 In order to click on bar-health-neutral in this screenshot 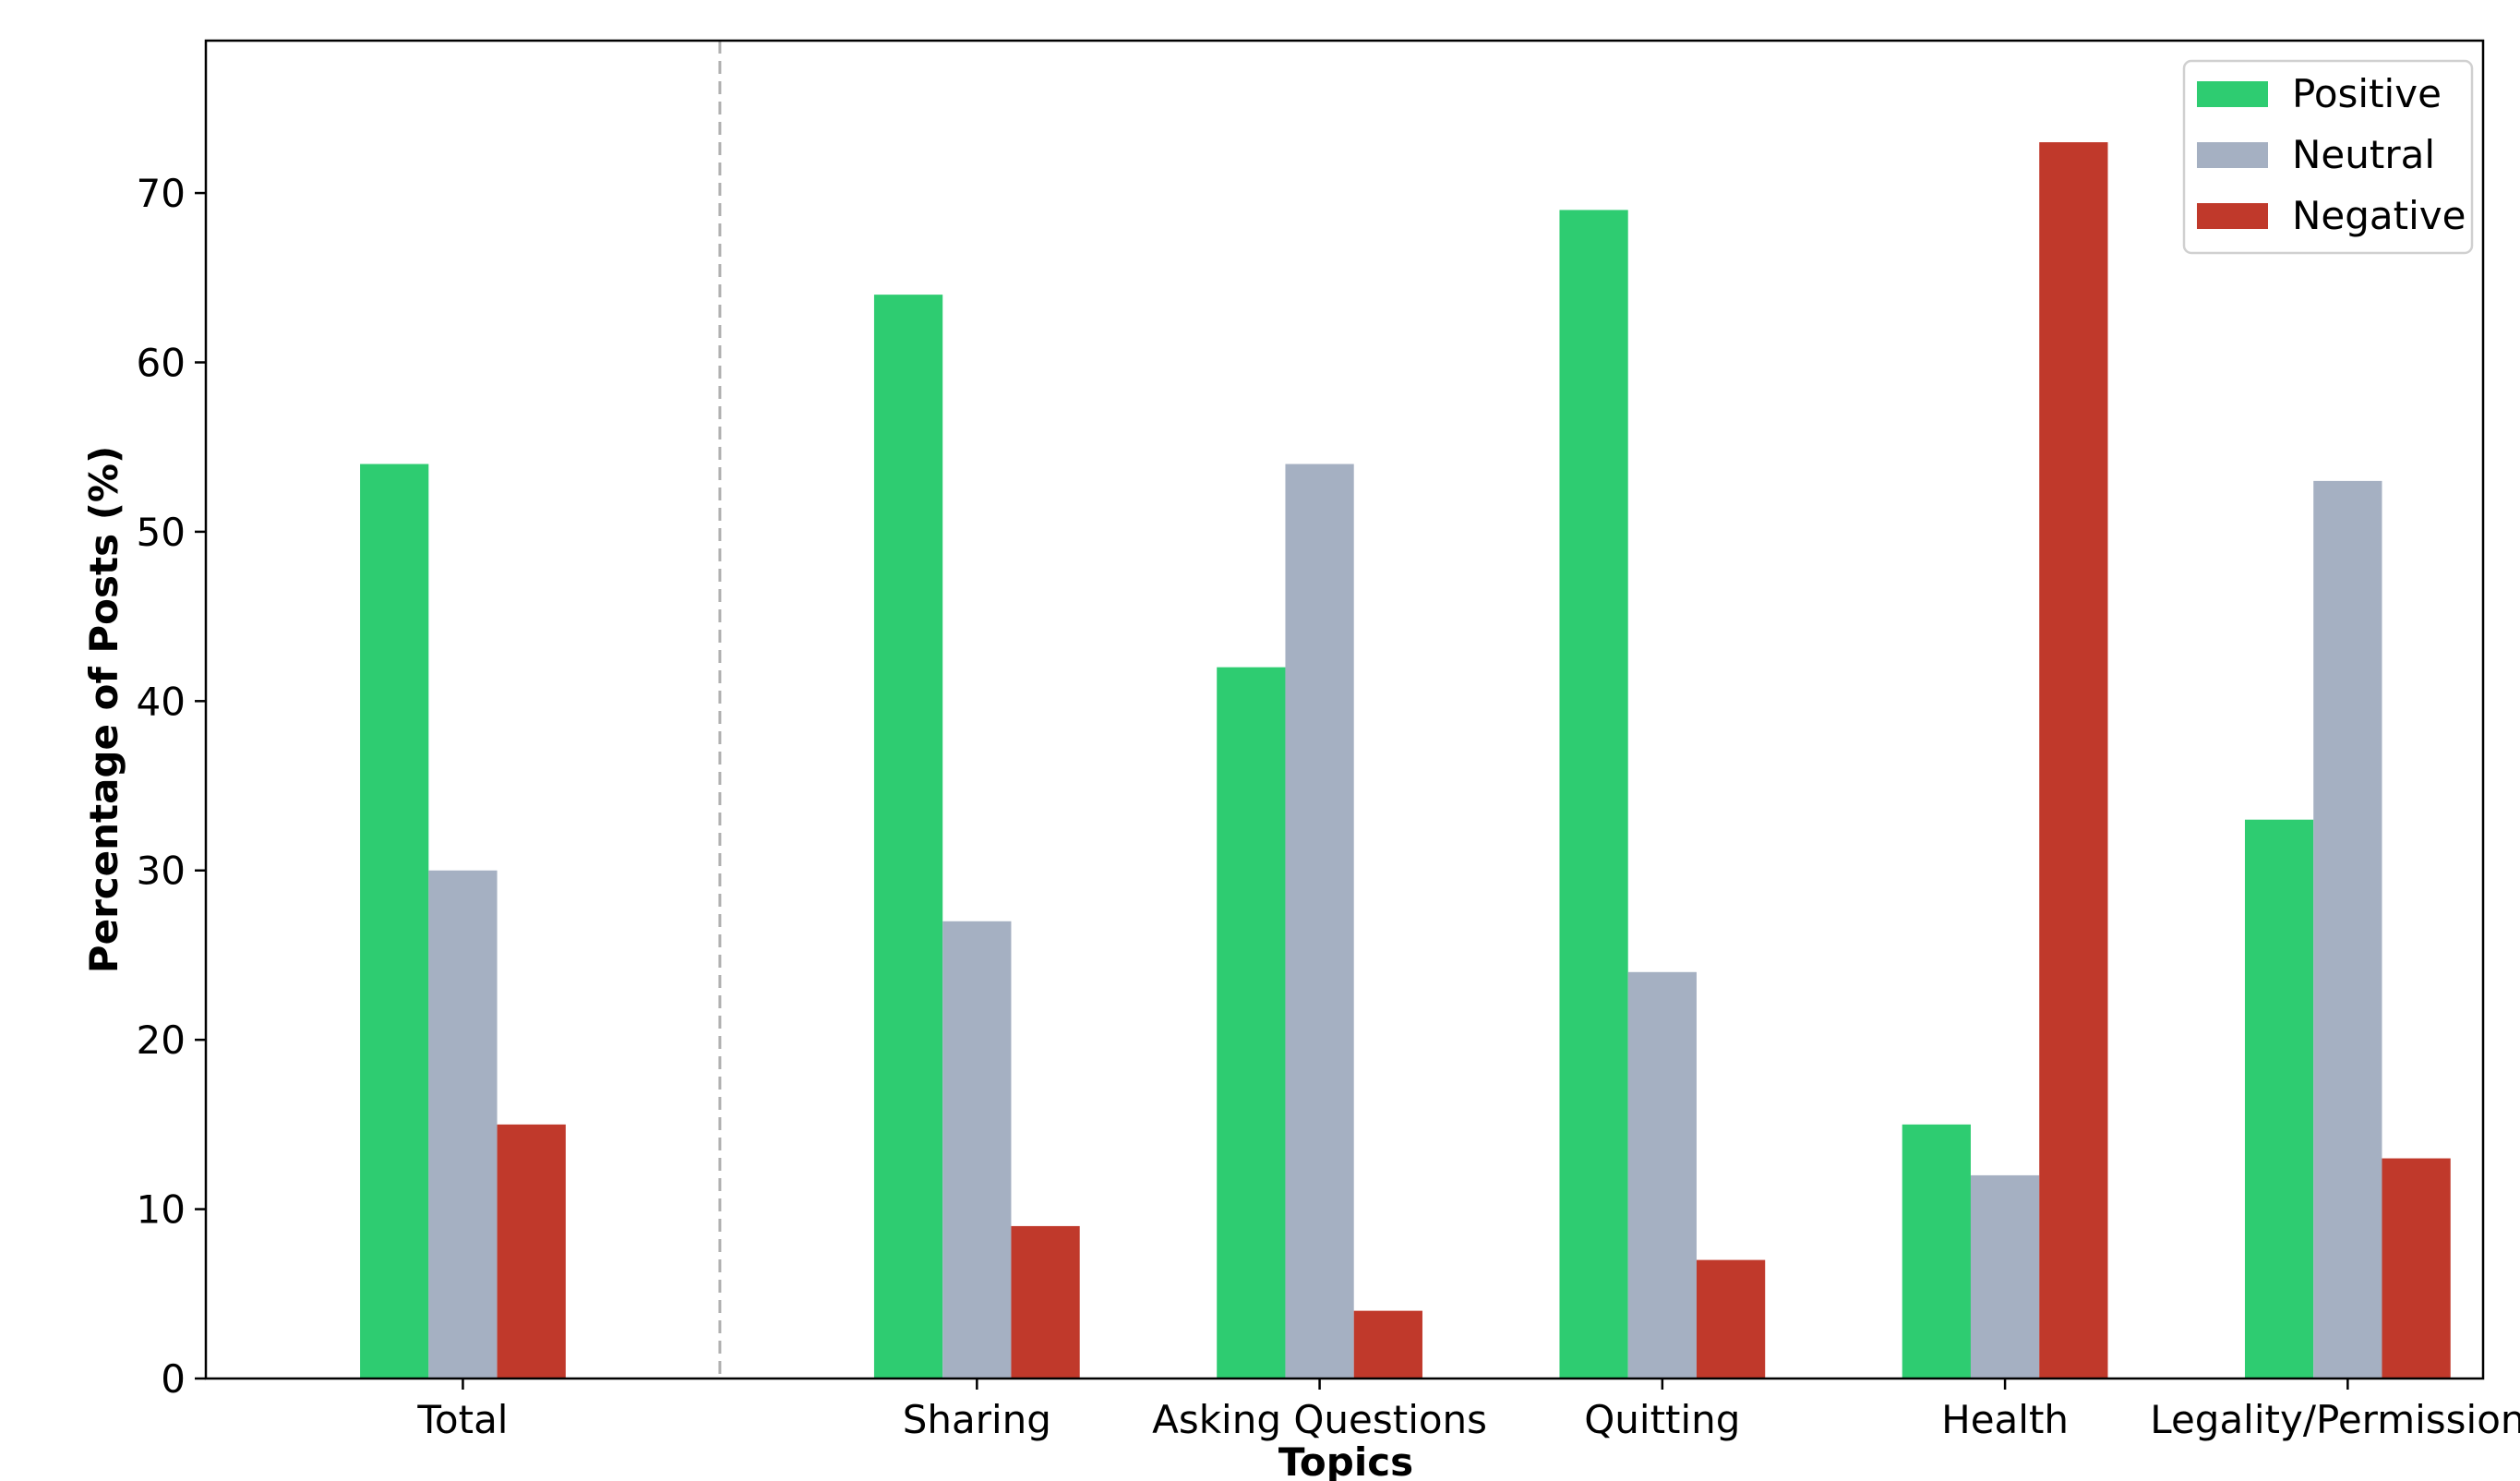, I will do `click(2005, 1276)`.